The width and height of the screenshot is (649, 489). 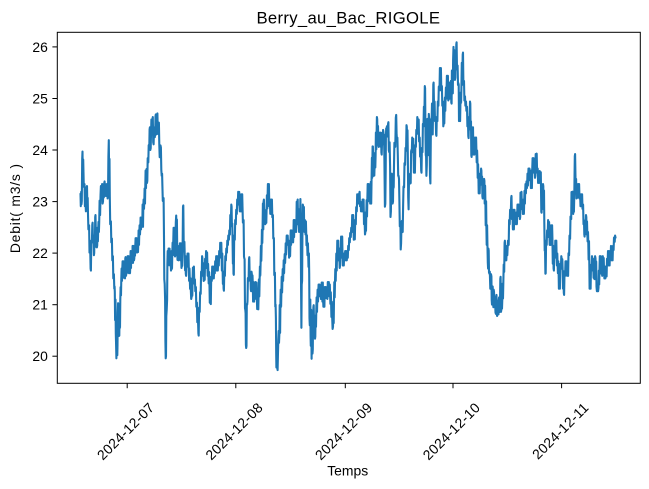 I want to click on svg-text: Debit( m3/s ), so click(x=15, y=208).